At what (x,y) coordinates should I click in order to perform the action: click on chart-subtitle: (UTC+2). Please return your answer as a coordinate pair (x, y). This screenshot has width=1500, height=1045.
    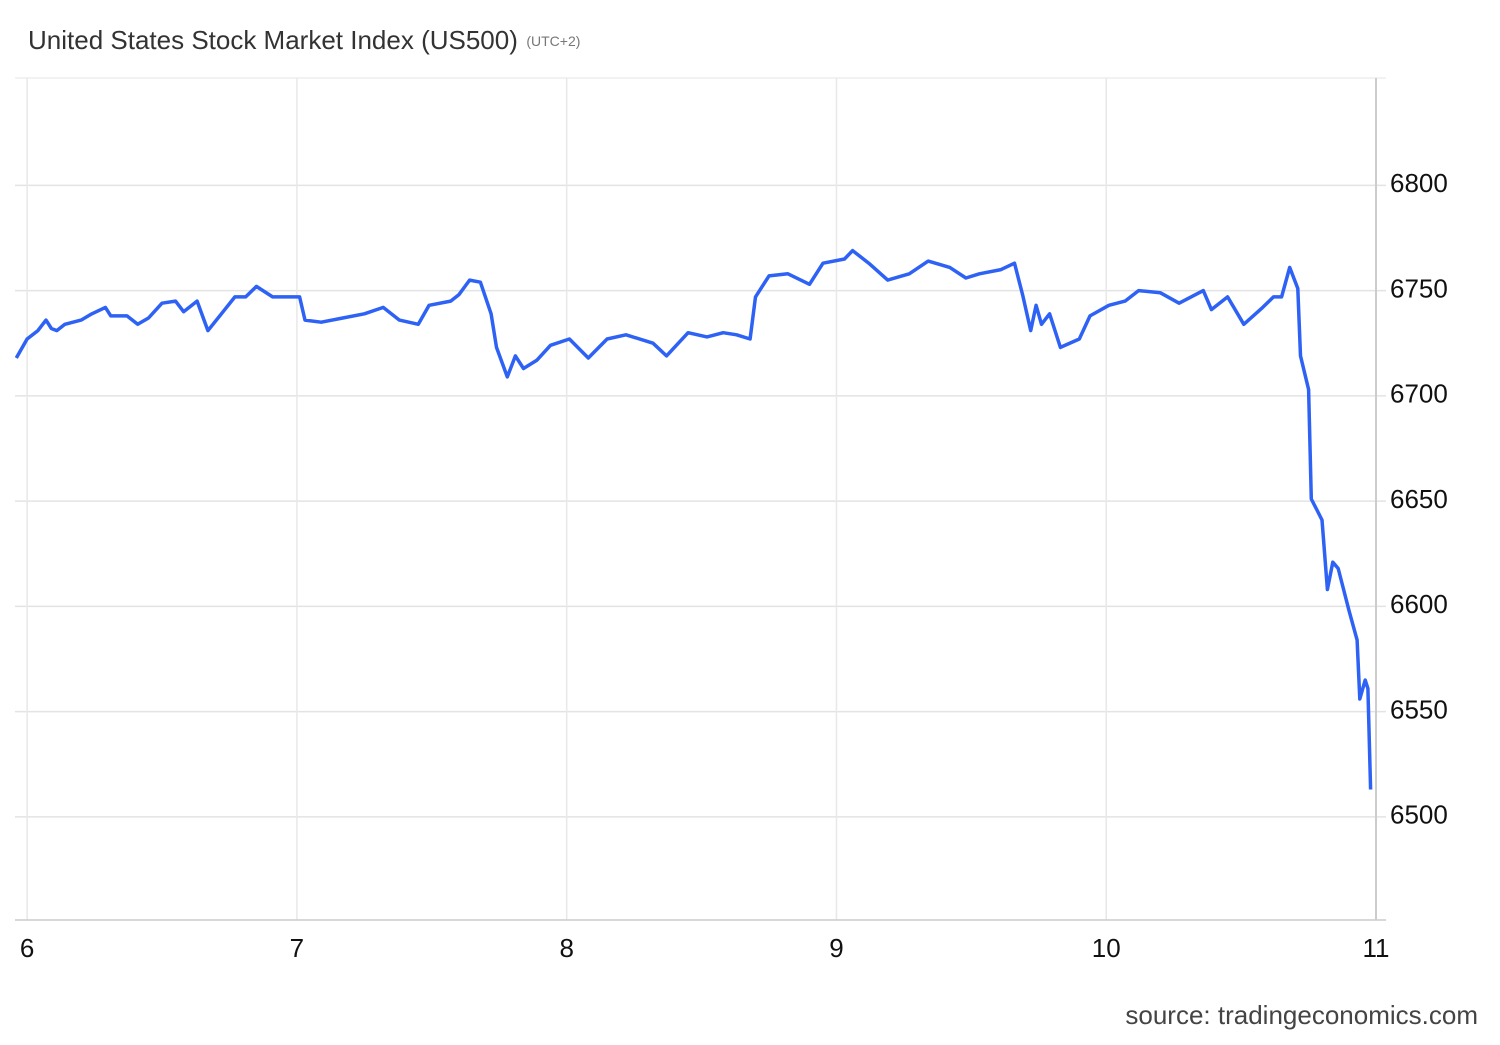
    Looking at the image, I should click on (553, 41).